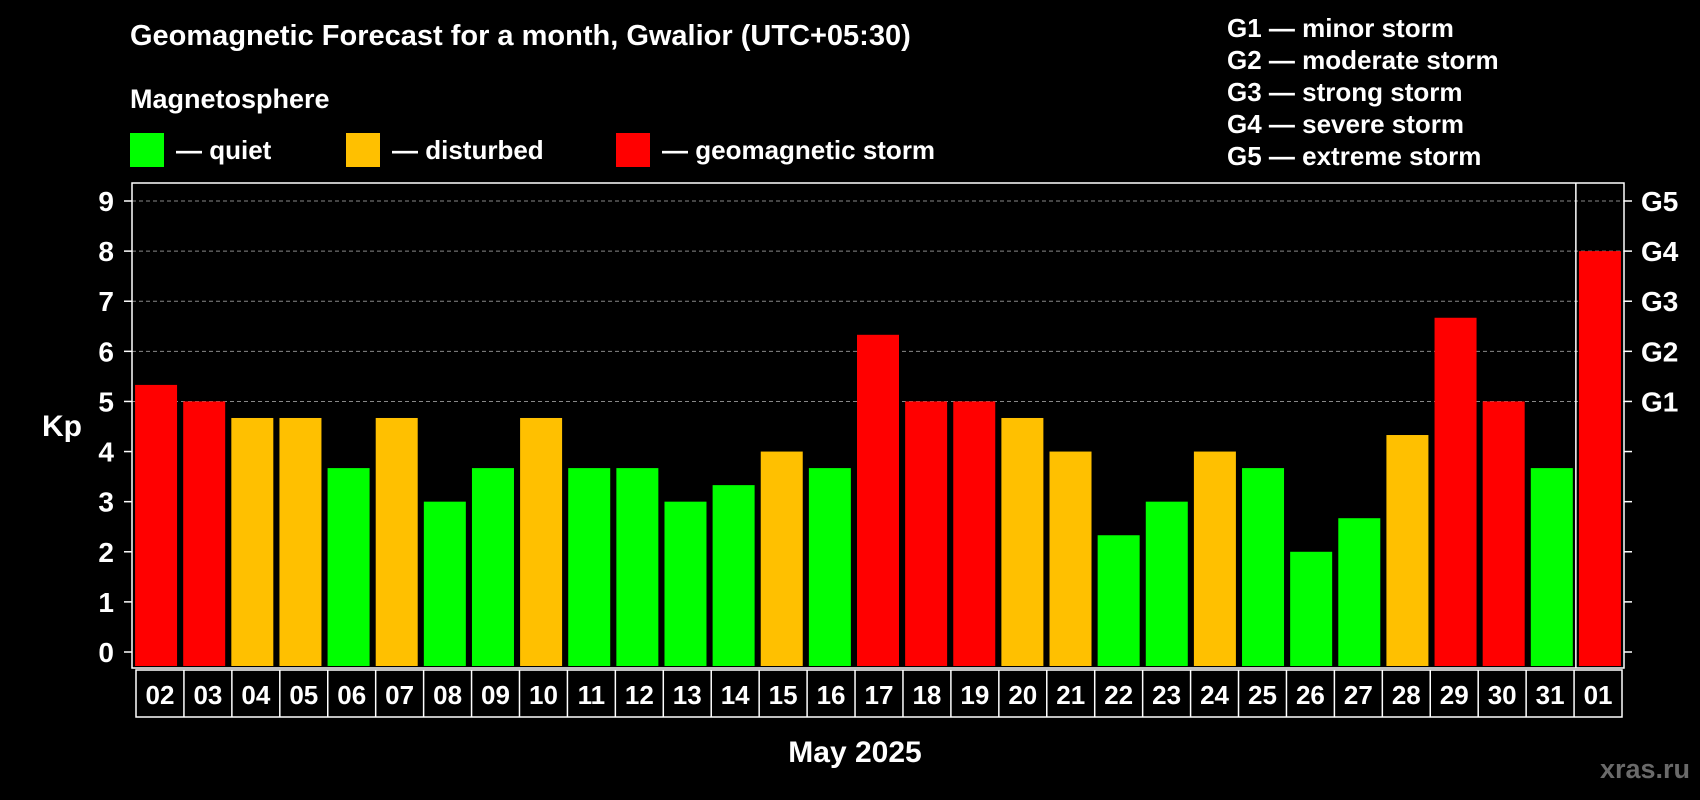 Image resolution: width=1700 pixels, height=800 pixels. What do you see at coordinates (1346, 124) in the screenshot?
I see `g4-legend-item: G4 — severe storm` at bounding box center [1346, 124].